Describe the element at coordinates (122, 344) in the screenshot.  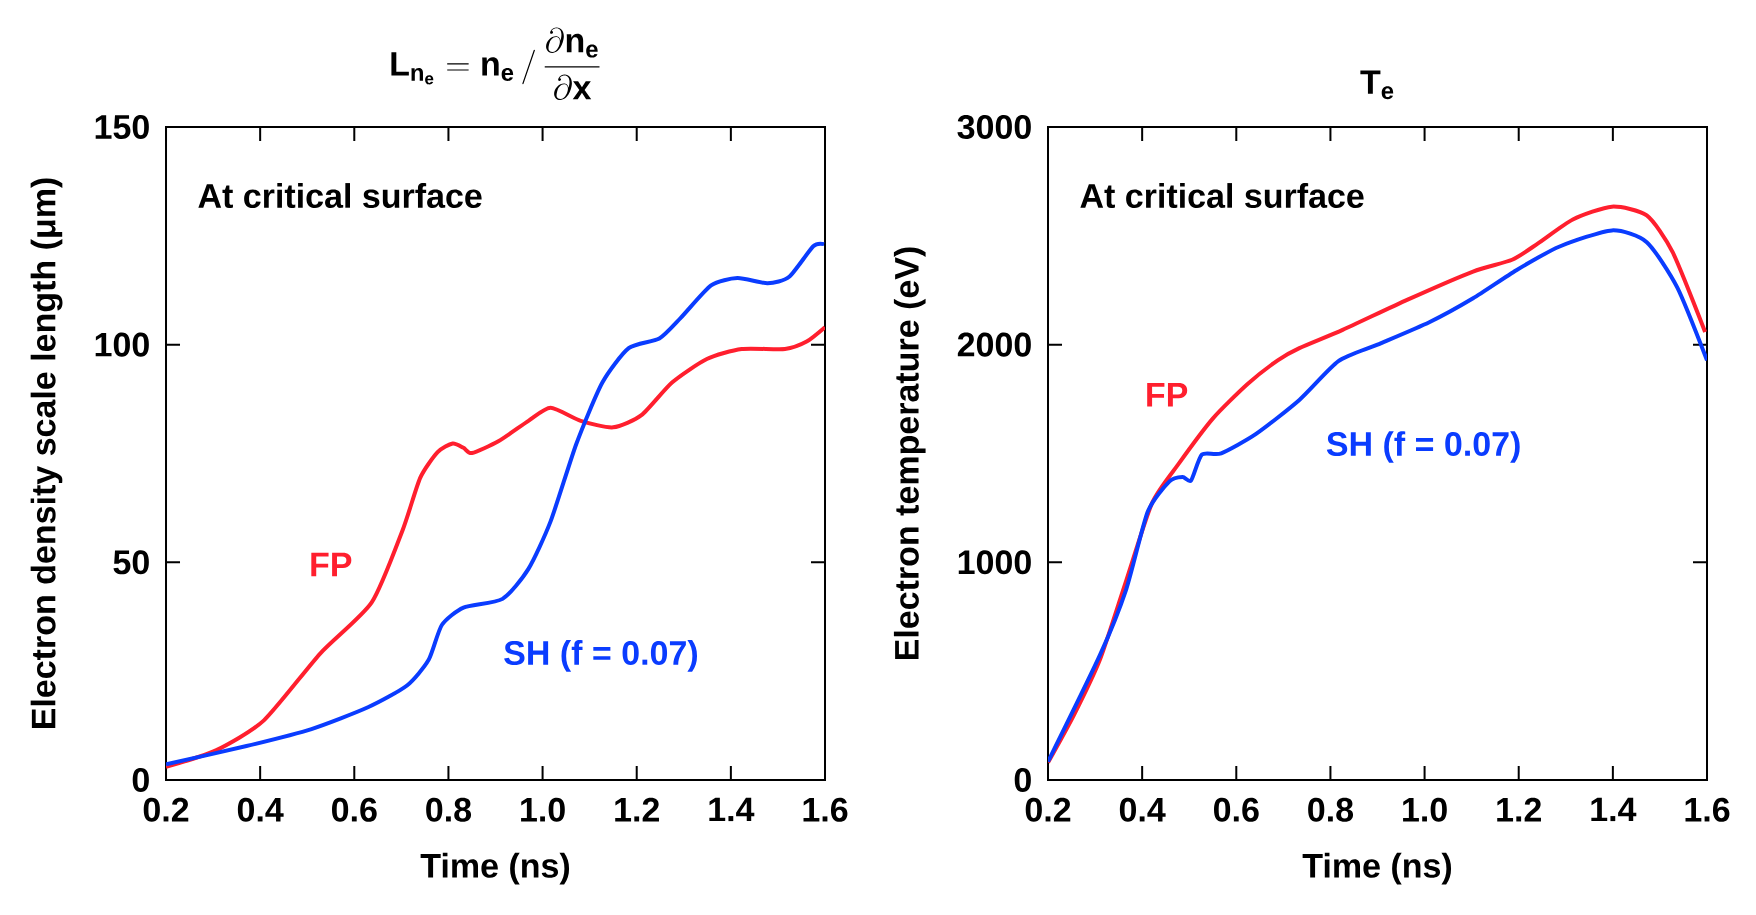
I see `y-tick-label: 100` at that location.